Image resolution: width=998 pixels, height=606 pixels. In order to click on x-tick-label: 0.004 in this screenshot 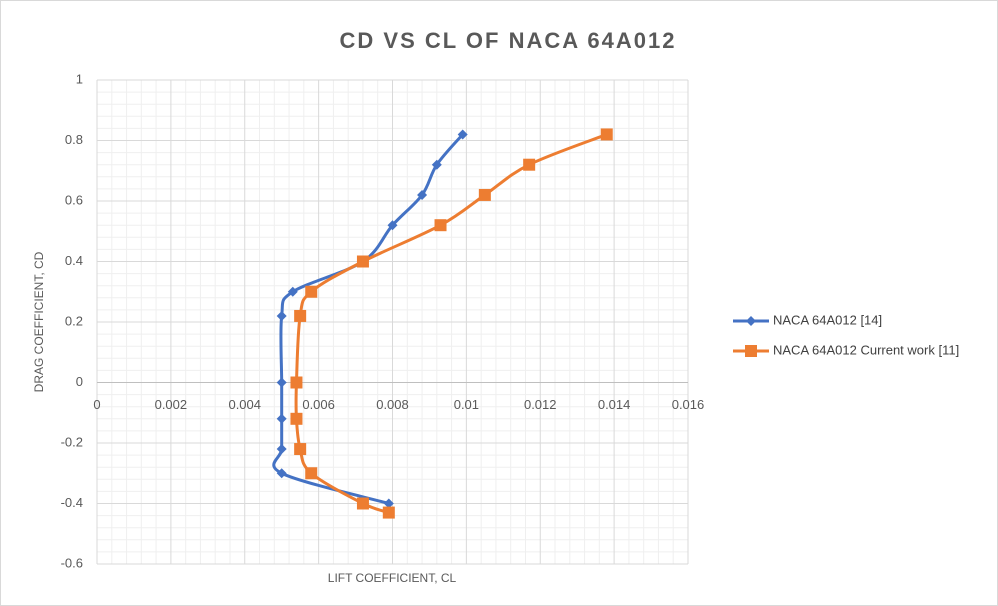, I will do `click(244, 404)`.